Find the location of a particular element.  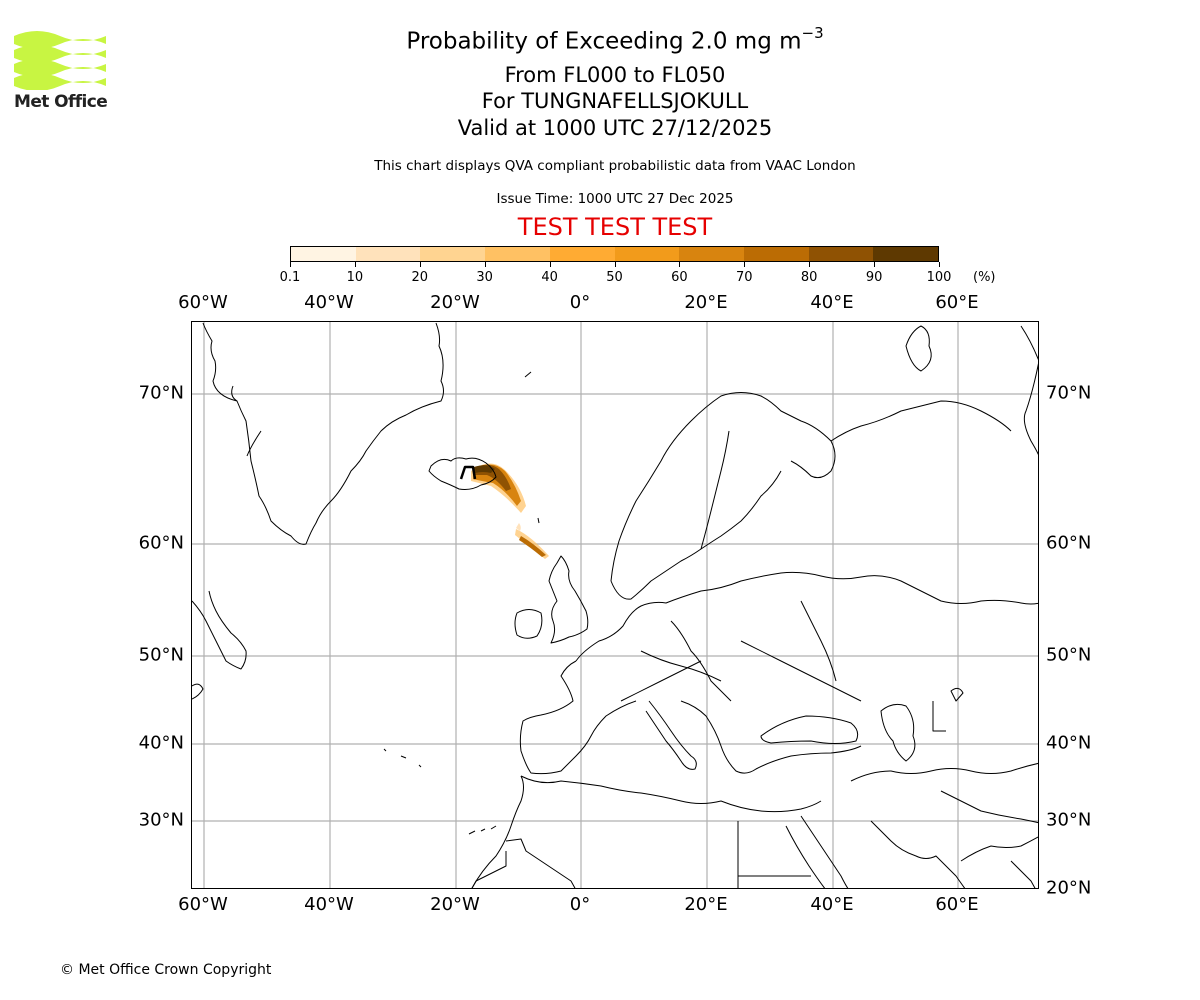

volcano-name: For TUNGNAFELLSJOKULL is located at coordinates (615, 101).